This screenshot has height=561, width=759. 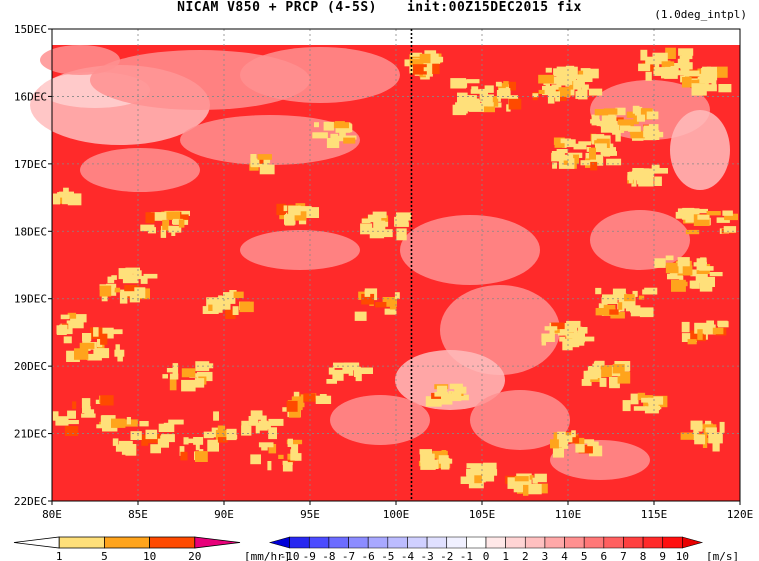 What do you see at coordinates (33, 265) in the screenshot?
I see `y-axis-ticks: 15DEC 16DEC 17DEC 18DEC 19DEC 20DEC 21DEC 22DEC` at bounding box center [33, 265].